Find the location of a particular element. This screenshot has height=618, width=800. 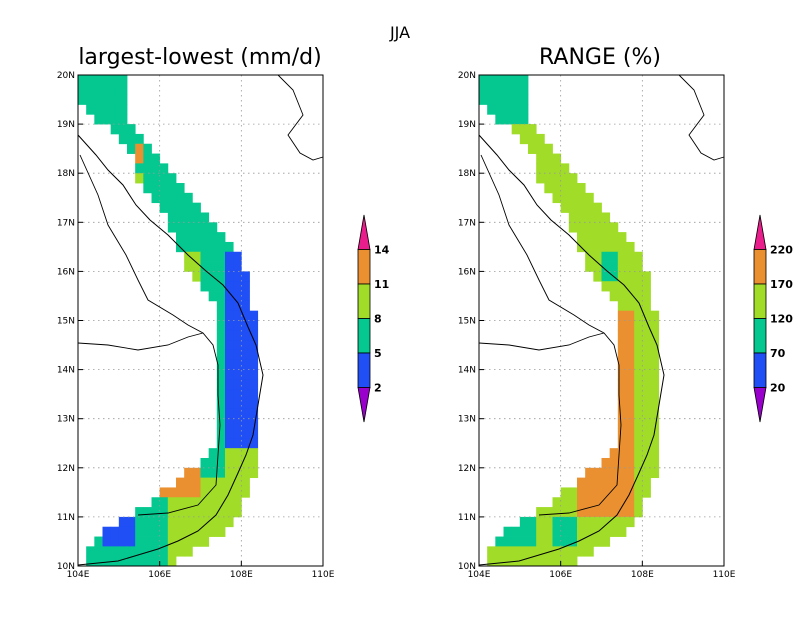

coastline-north is located at coordinates (300, 117).